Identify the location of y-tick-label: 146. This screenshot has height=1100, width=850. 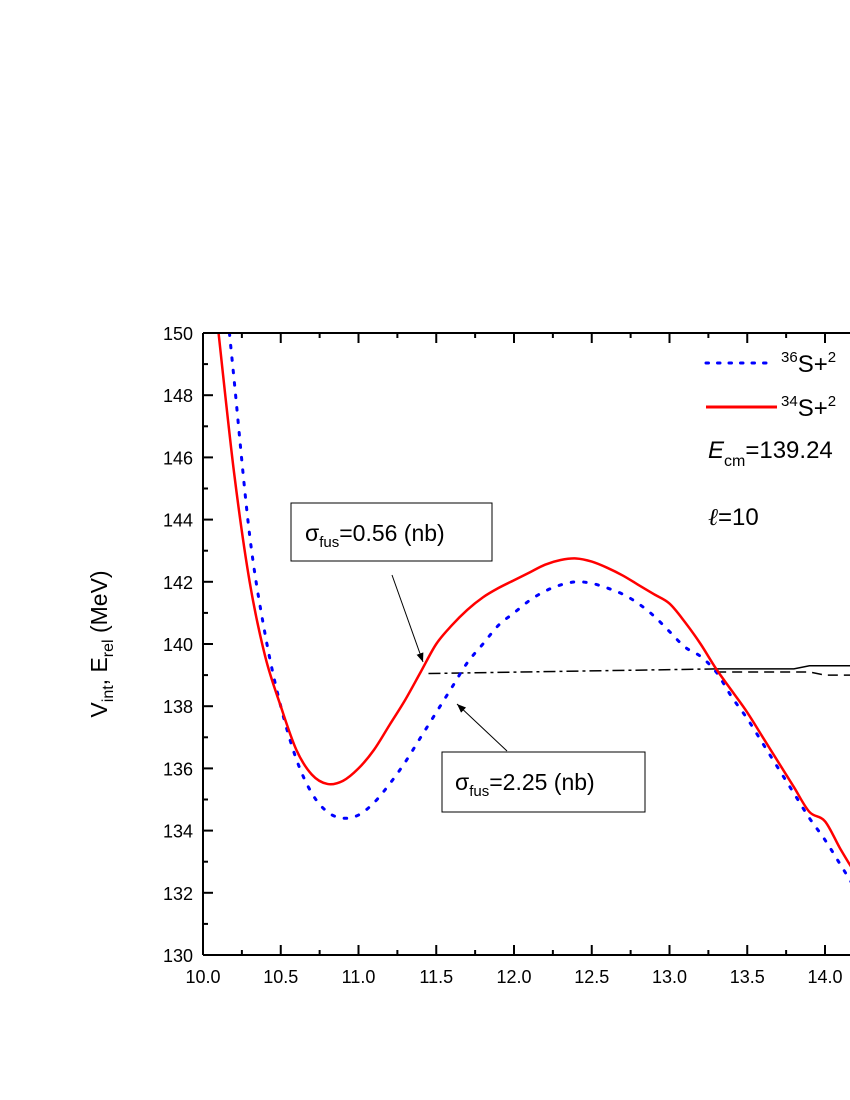
(178, 458).